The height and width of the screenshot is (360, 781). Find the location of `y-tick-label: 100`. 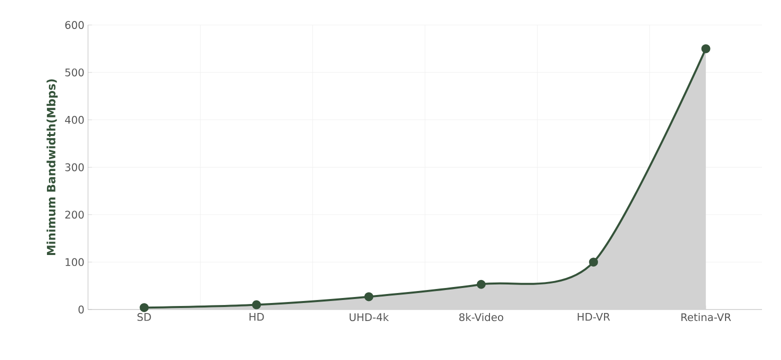

y-tick-label: 100 is located at coordinates (75, 262).